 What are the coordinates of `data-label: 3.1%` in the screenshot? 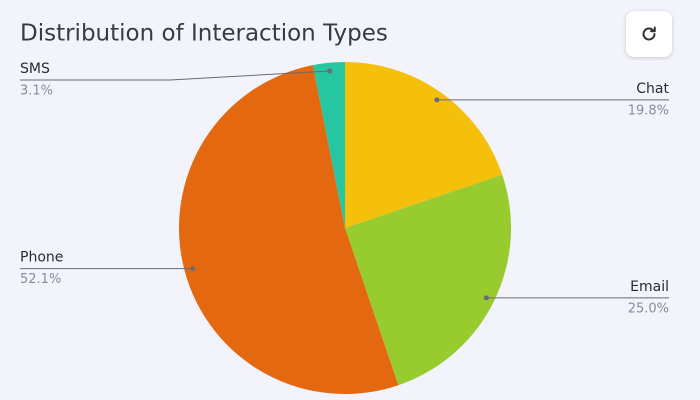 It's located at (36, 91).